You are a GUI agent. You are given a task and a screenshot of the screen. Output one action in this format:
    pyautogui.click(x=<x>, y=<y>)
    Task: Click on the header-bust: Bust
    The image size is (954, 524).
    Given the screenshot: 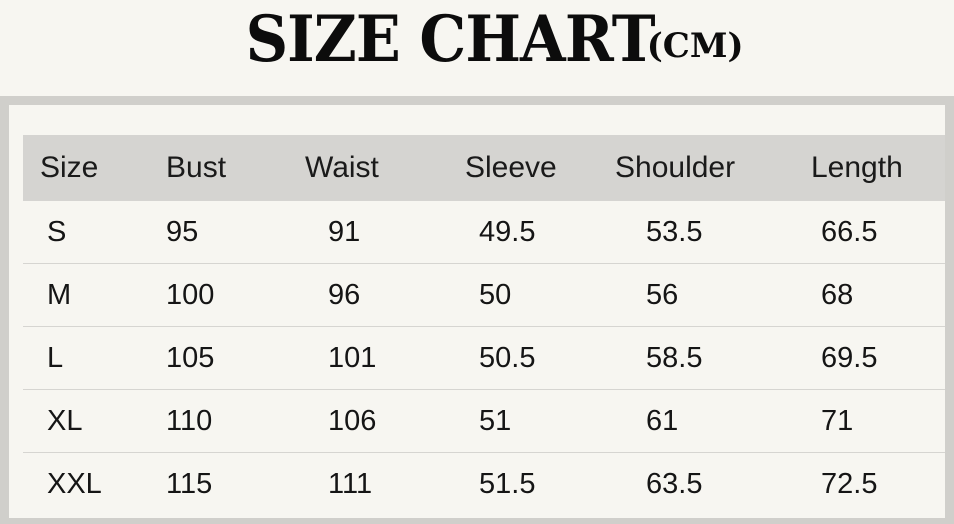 What is the action you would take?
    pyautogui.click(x=196, y=167)
    